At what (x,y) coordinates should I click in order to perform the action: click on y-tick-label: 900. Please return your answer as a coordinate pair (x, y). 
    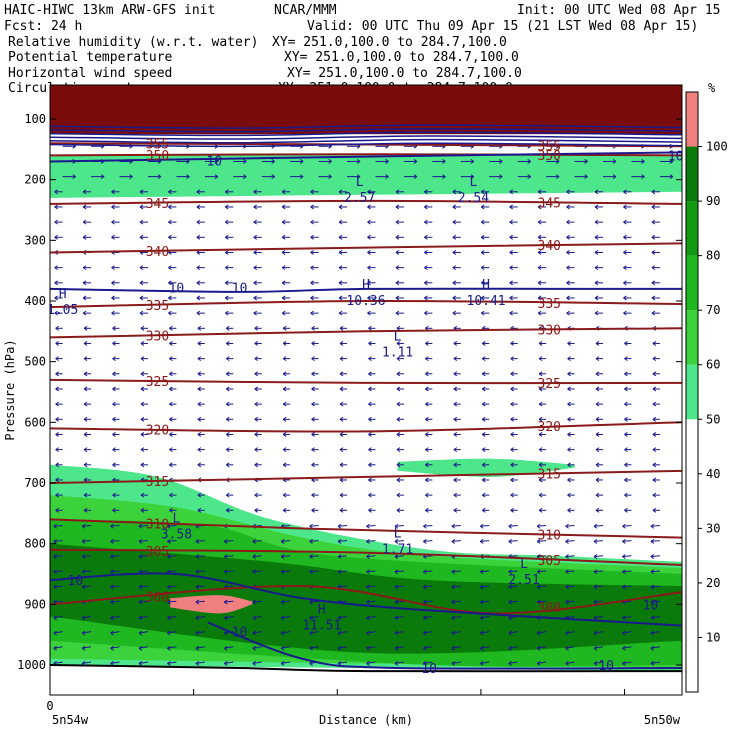
    Looking at the image, I should click on (35, 604).